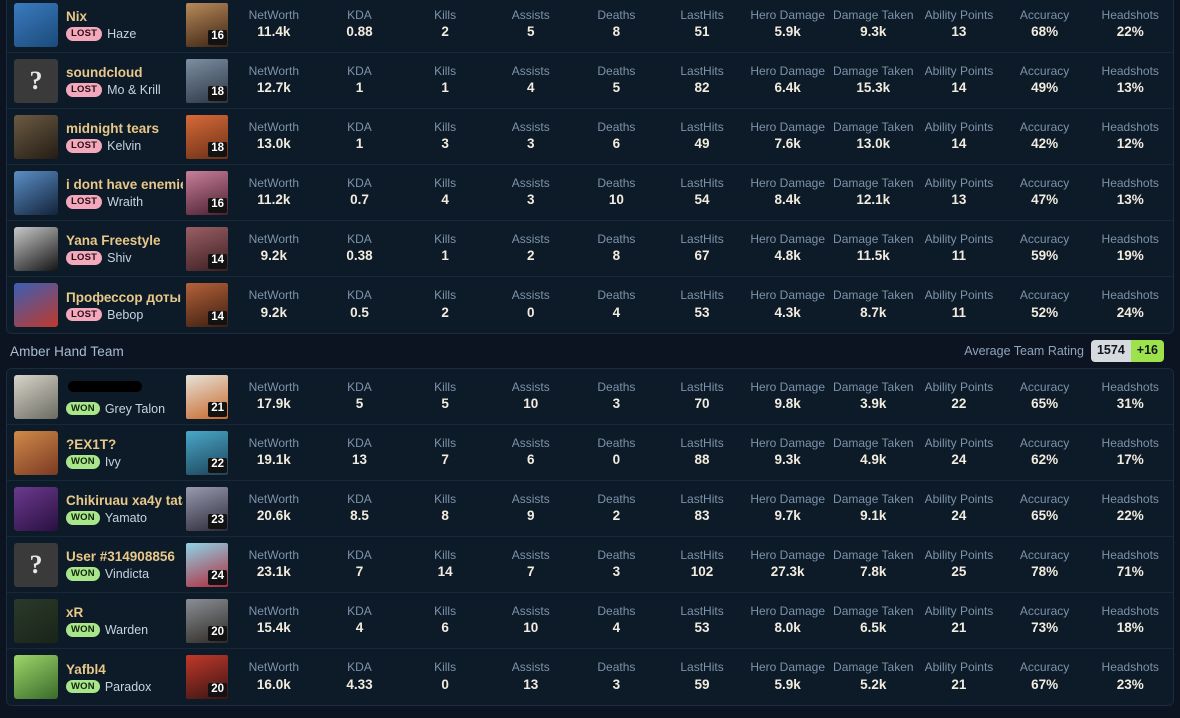 This screenshot has width=1180, height=718. I want to click on player-identity: Yafbl4 WON Paradox, so click(95, 677).